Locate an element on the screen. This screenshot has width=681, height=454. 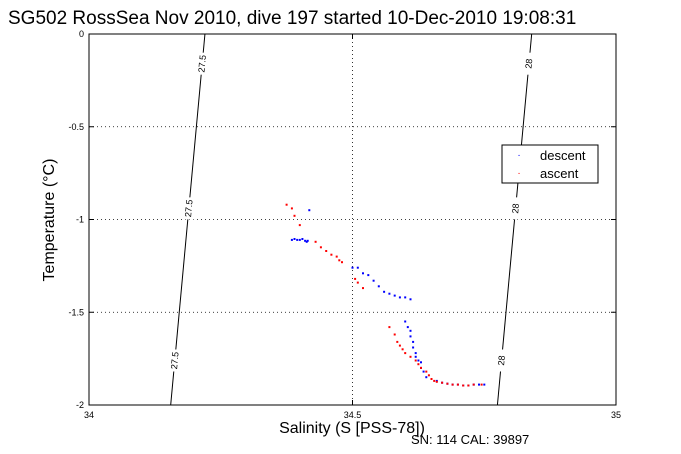
footer-serial: SN: 114 CAL: 39897 is located at coordinates (470, 439).